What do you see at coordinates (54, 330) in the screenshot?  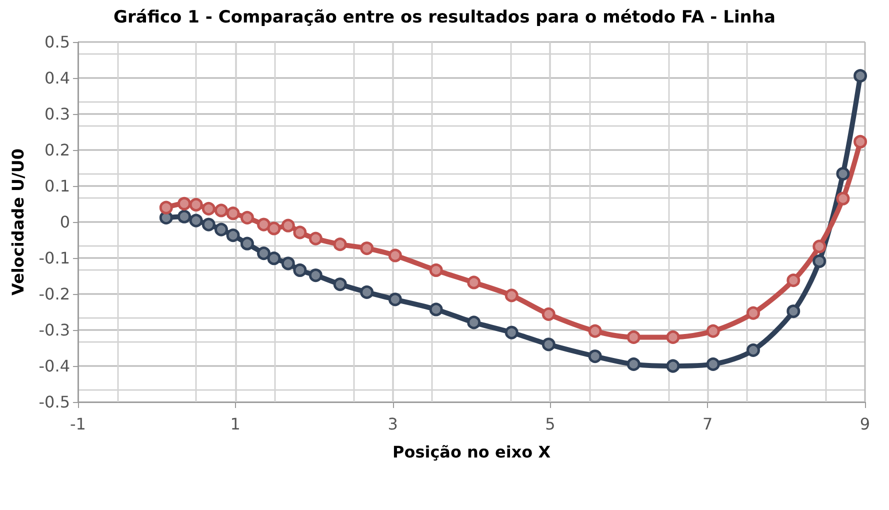 I see `y-tick-label: -0.3` at bounding box center [54, 330].